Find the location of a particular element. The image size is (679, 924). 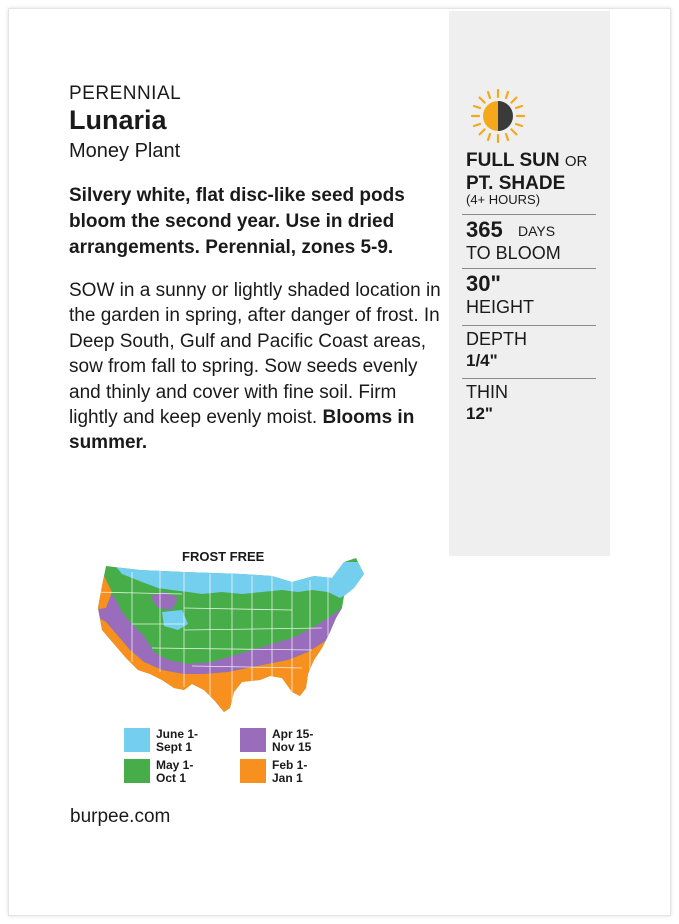

legend-item: June 1- Sept 1 is located at coordinates (161, 741).